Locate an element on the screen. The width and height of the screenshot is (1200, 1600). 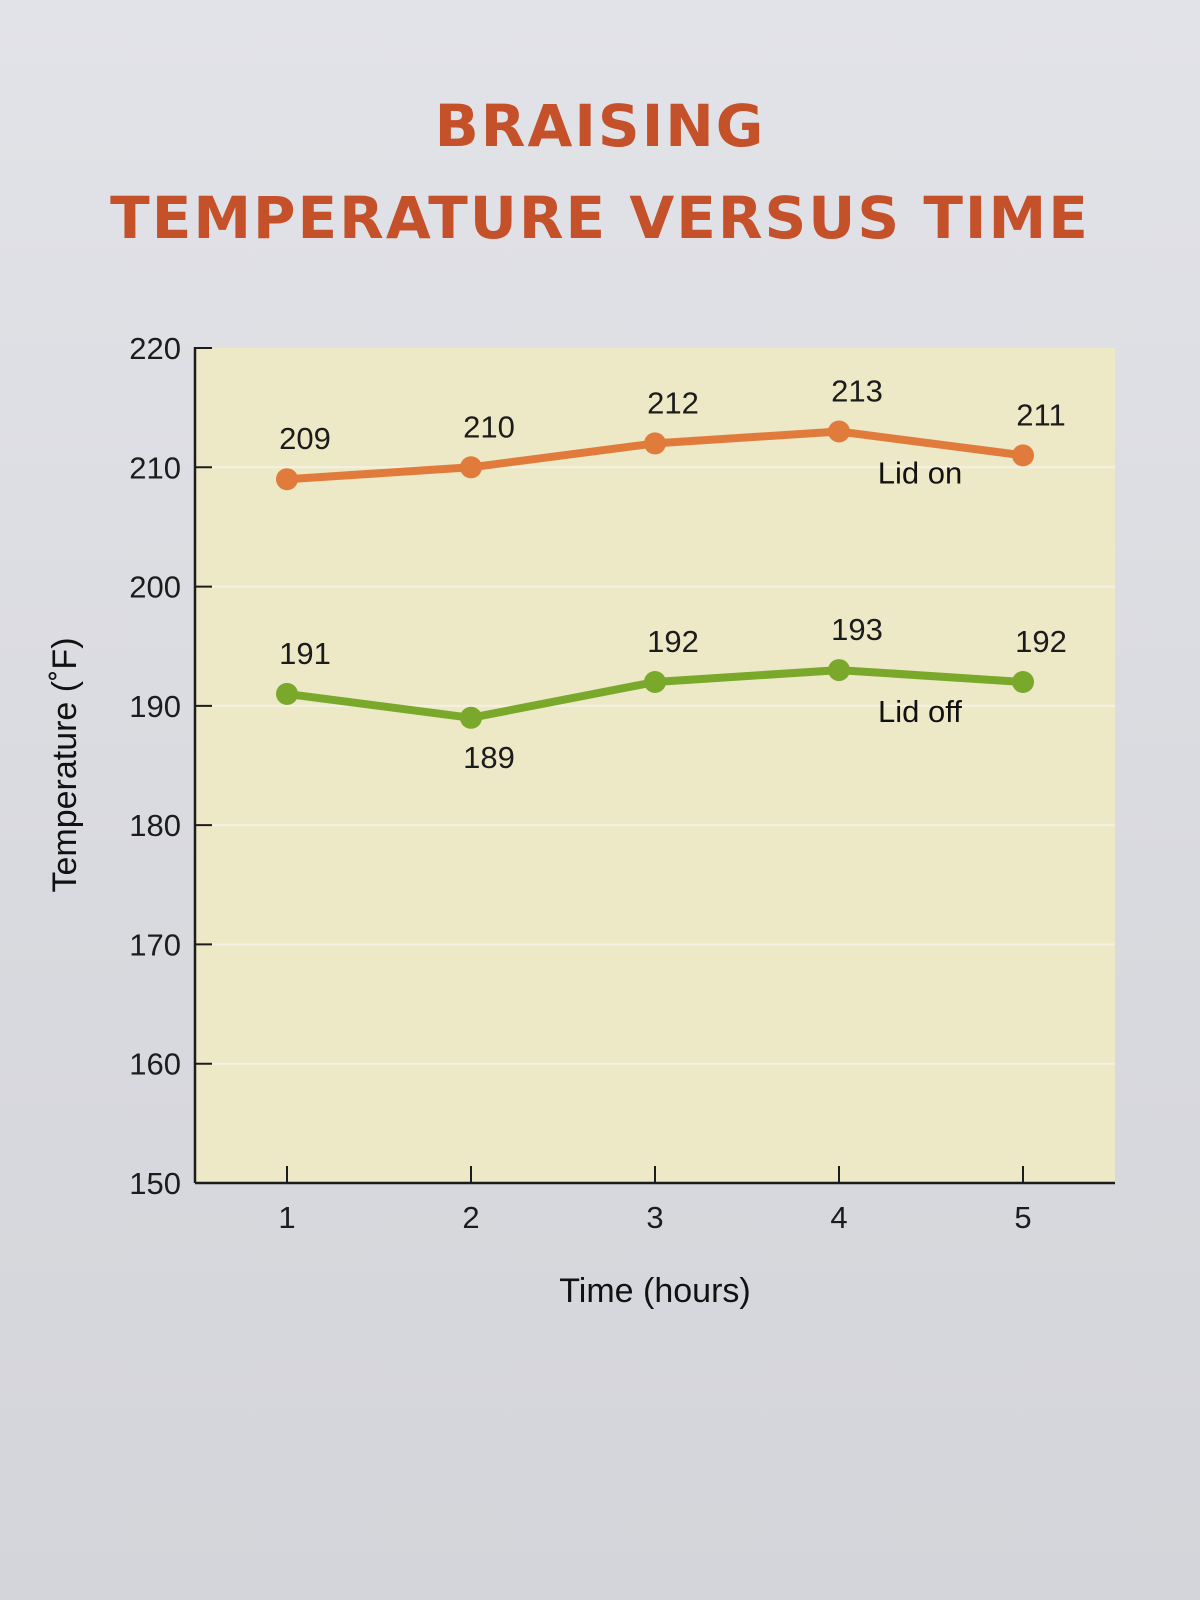
y-tick-label: 200 is located at coordinates (155, 587).